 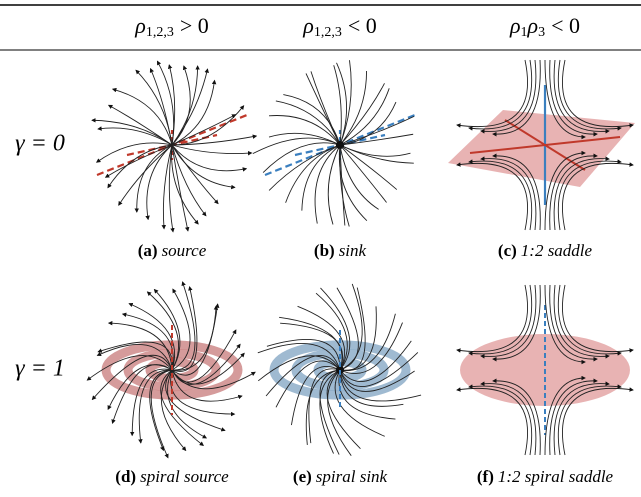 I want to click on subscript: 1,2,3, so click(x=328, y=32).